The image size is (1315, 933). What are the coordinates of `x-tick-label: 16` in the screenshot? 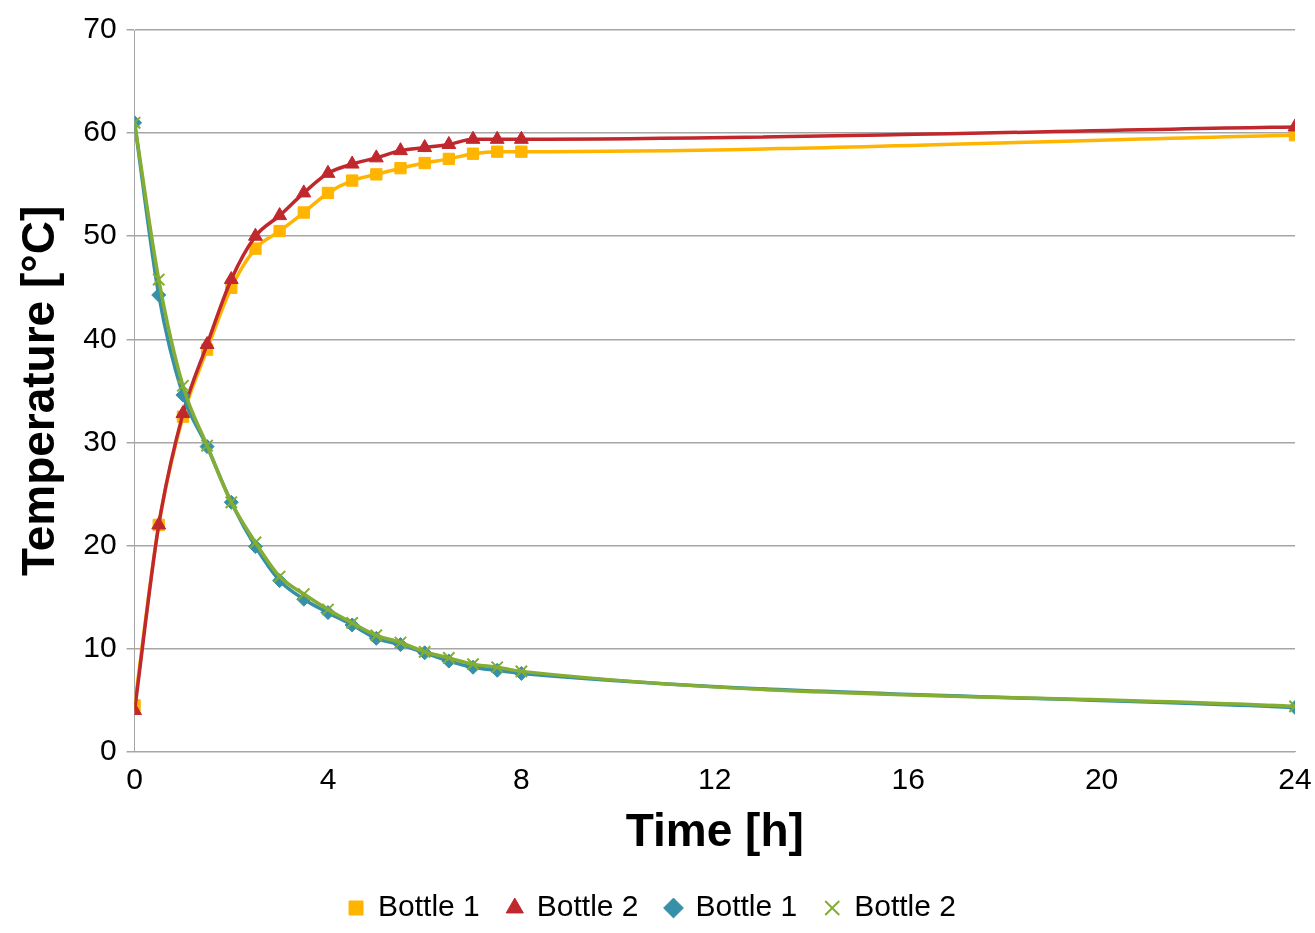 It's located at (908, 779).